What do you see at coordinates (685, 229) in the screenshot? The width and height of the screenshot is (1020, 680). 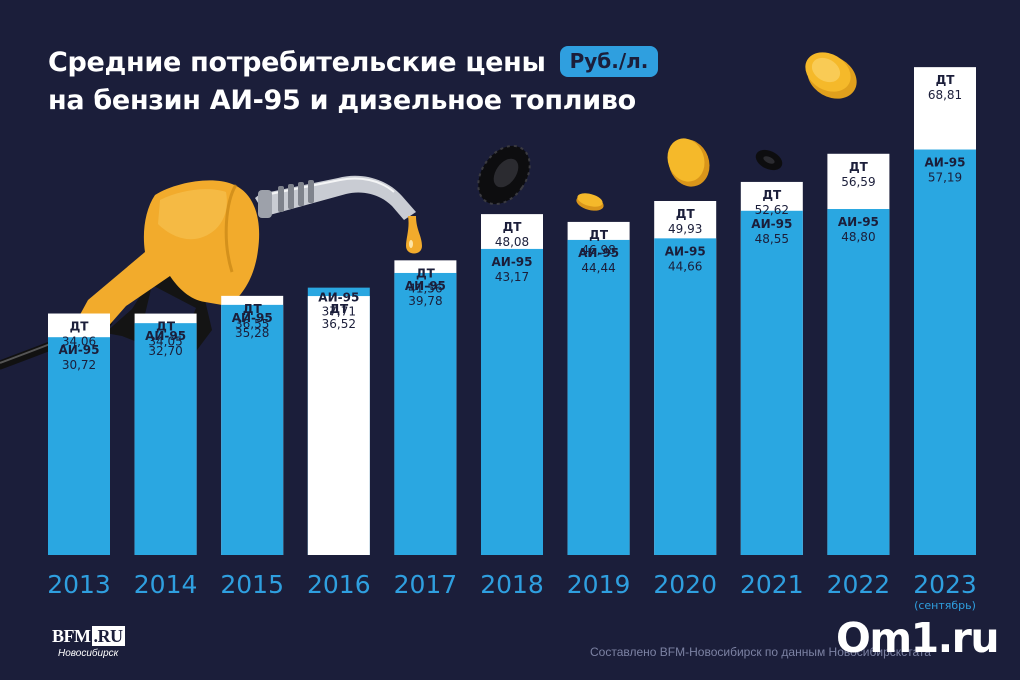 I see `value-label-dt-2020: 49,93` at bounding box center [685, 229].